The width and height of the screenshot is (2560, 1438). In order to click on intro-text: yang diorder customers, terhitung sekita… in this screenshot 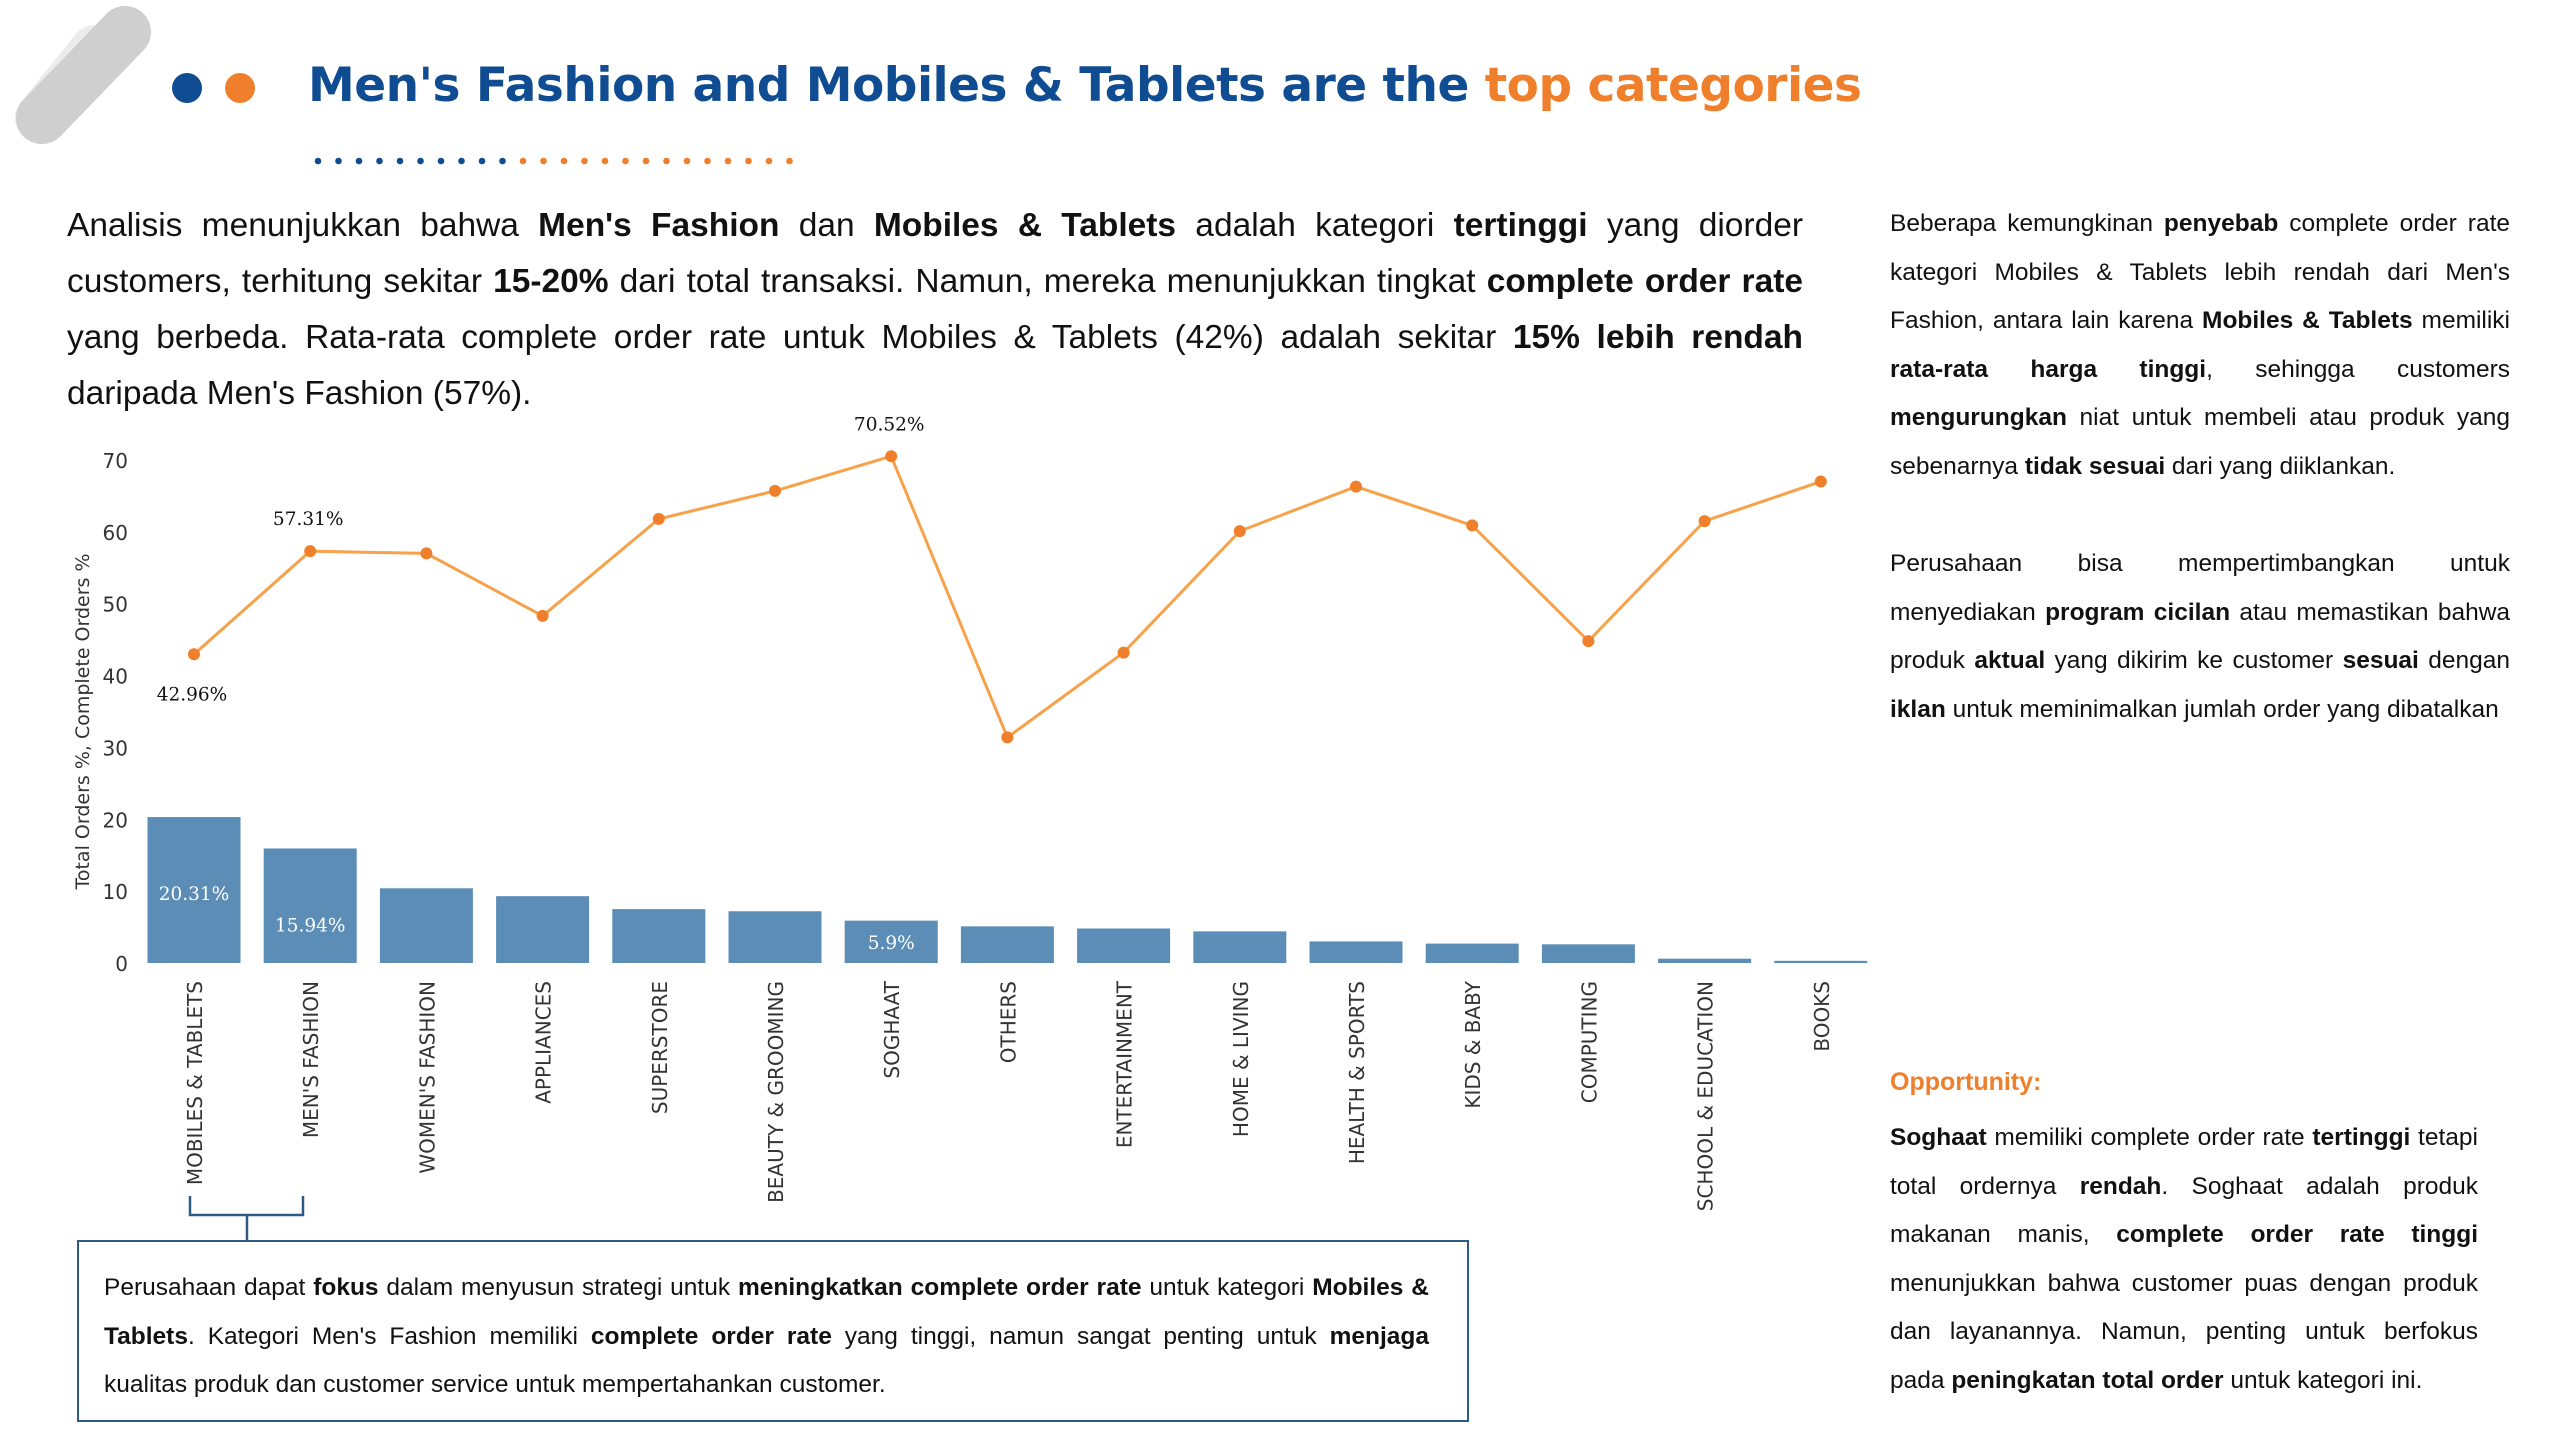, I will do `click(935, 253)`.